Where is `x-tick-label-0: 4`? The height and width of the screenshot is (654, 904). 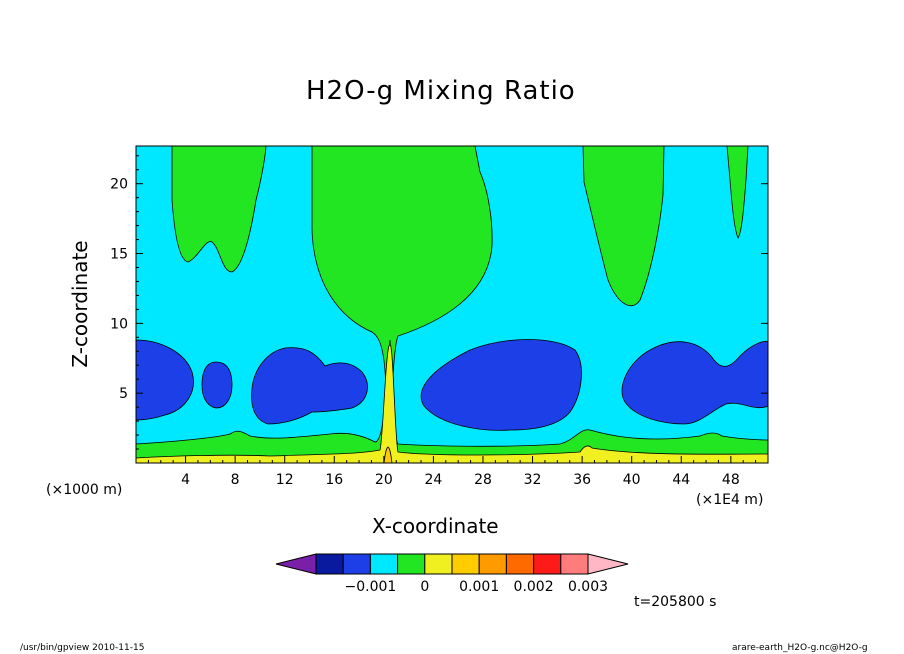
x-tick-label-0: 4 is located at coordinates (185, 480).